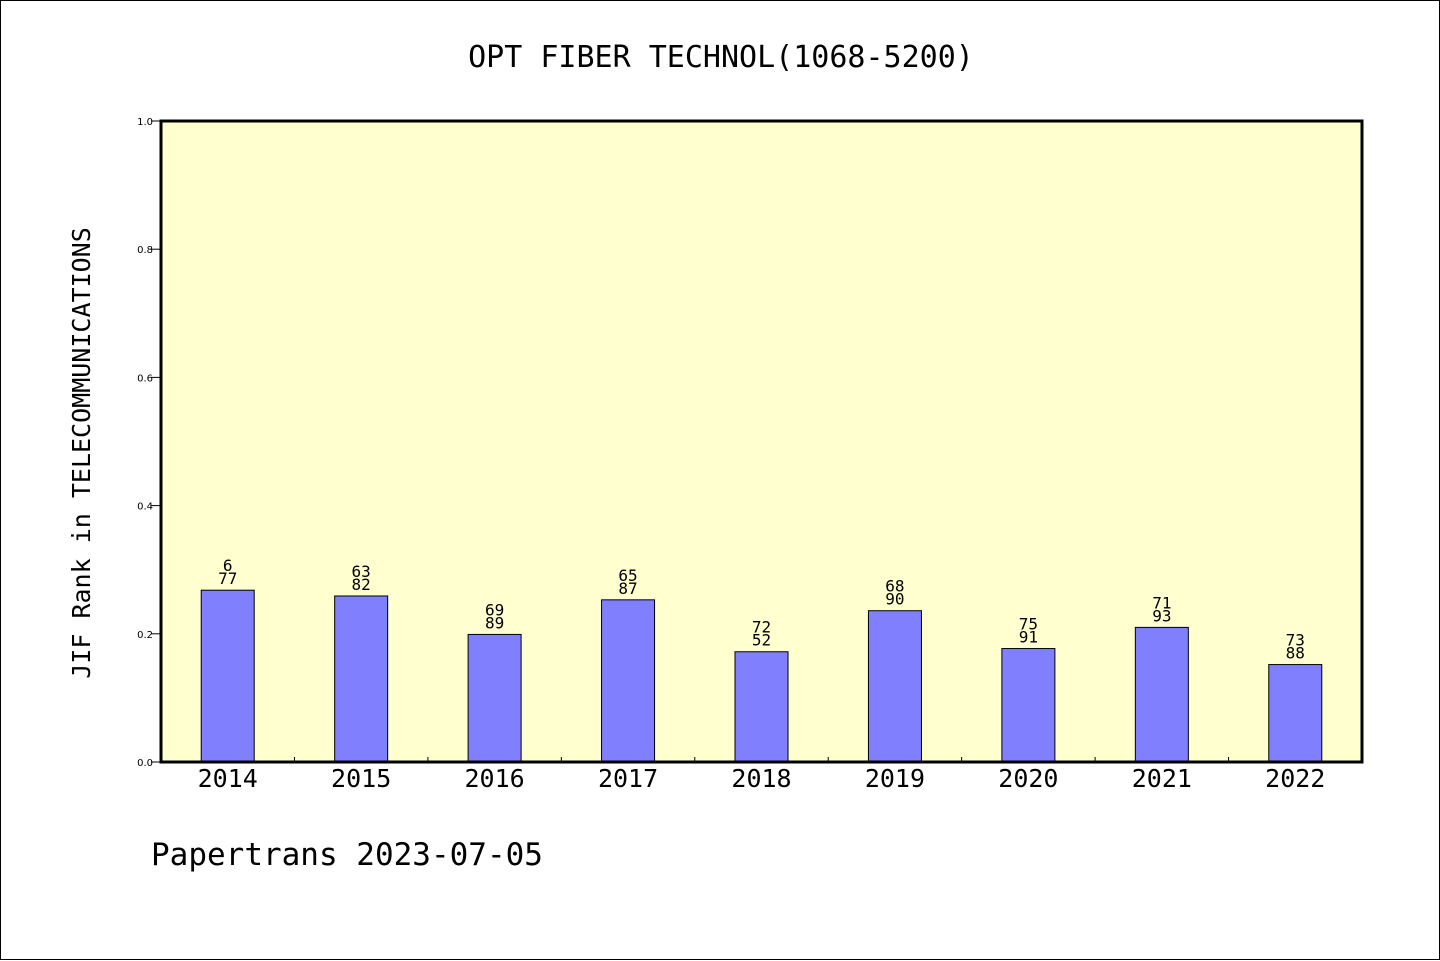 This screenshot has width=1440, height=961. Describe the element at coordinates (1295, 653) in the screenshot. I see `bar-total-label: 88` at that location.